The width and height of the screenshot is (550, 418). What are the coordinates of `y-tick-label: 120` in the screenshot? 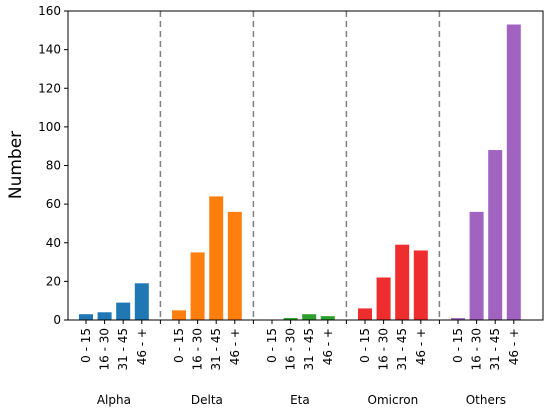 It's located at (49, 88).